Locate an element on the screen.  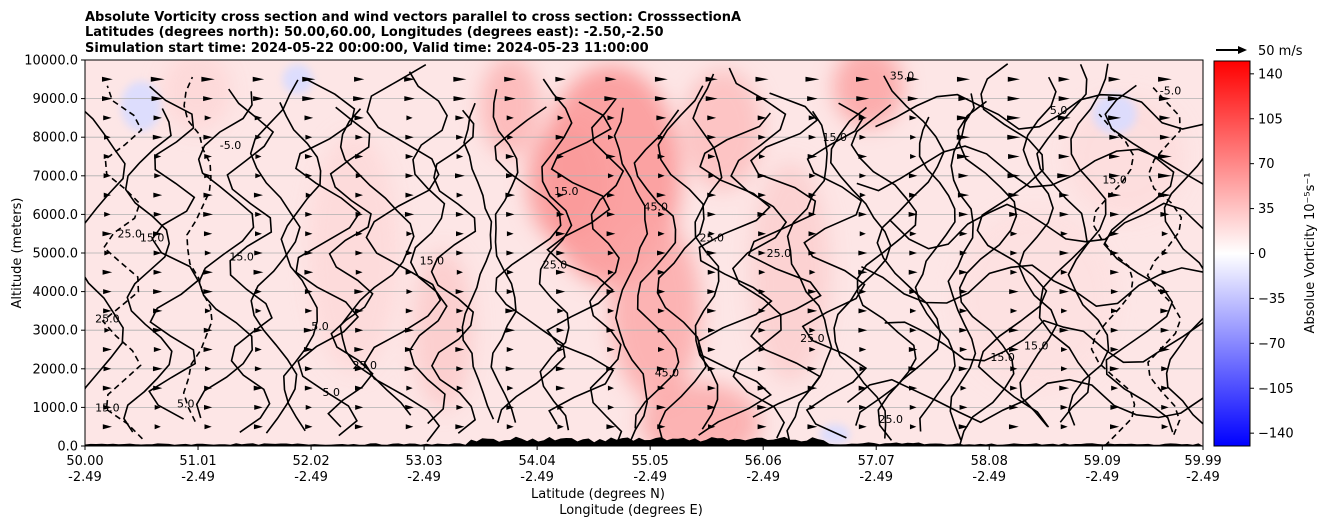
contour-label-2: 5.0 is located at coordinates (186, 403).